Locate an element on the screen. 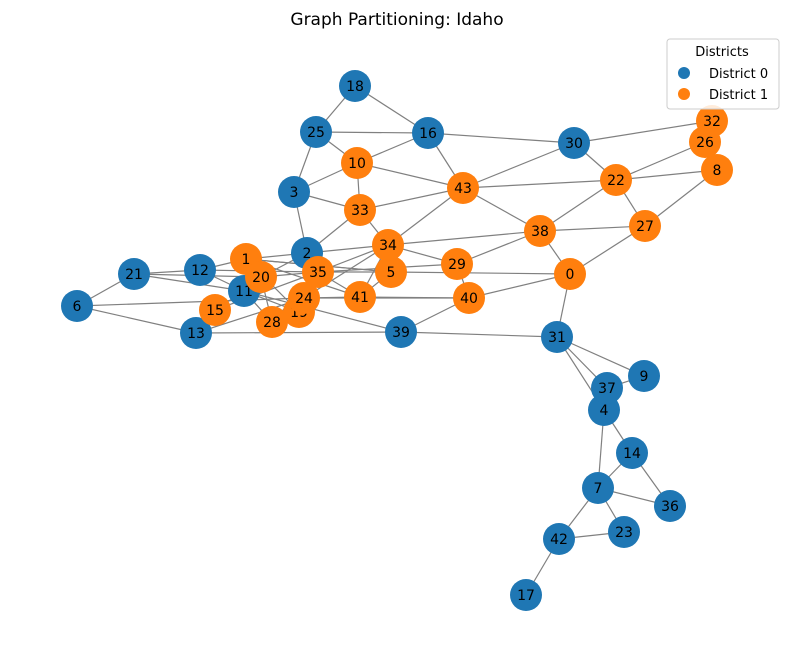  node-label-17: 17 is located at coordinates (526, 596).